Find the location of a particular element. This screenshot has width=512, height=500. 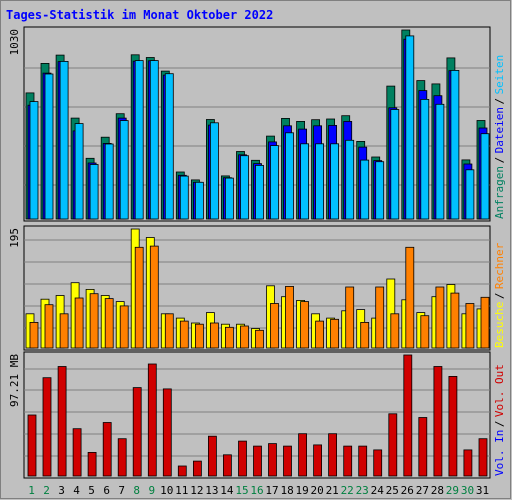

legend-rechner: Rechner is located at coordinates (499, 265).